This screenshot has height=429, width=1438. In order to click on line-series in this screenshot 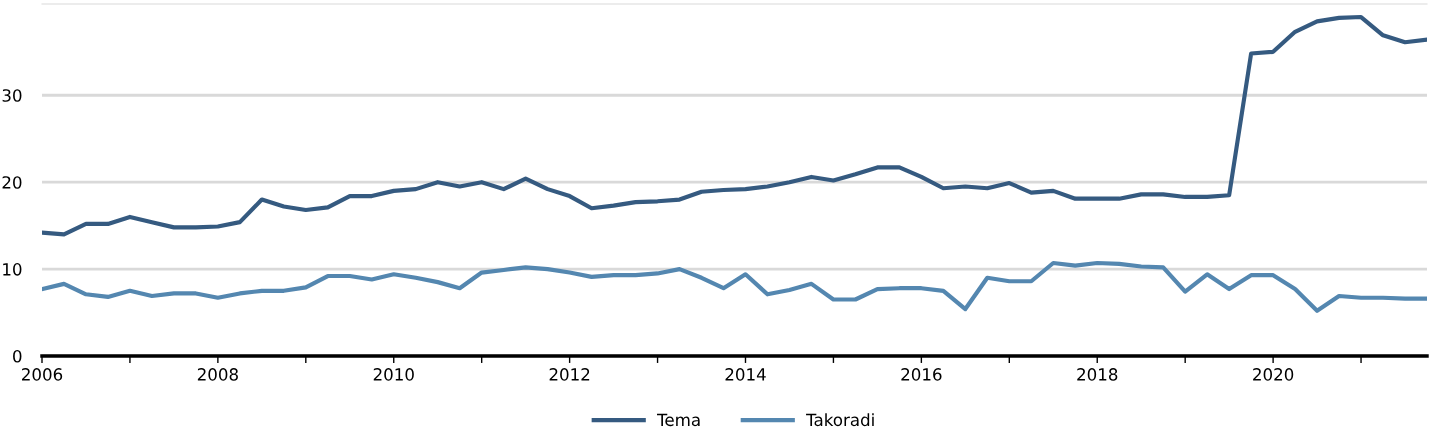, I will do `click(734, 286)`.